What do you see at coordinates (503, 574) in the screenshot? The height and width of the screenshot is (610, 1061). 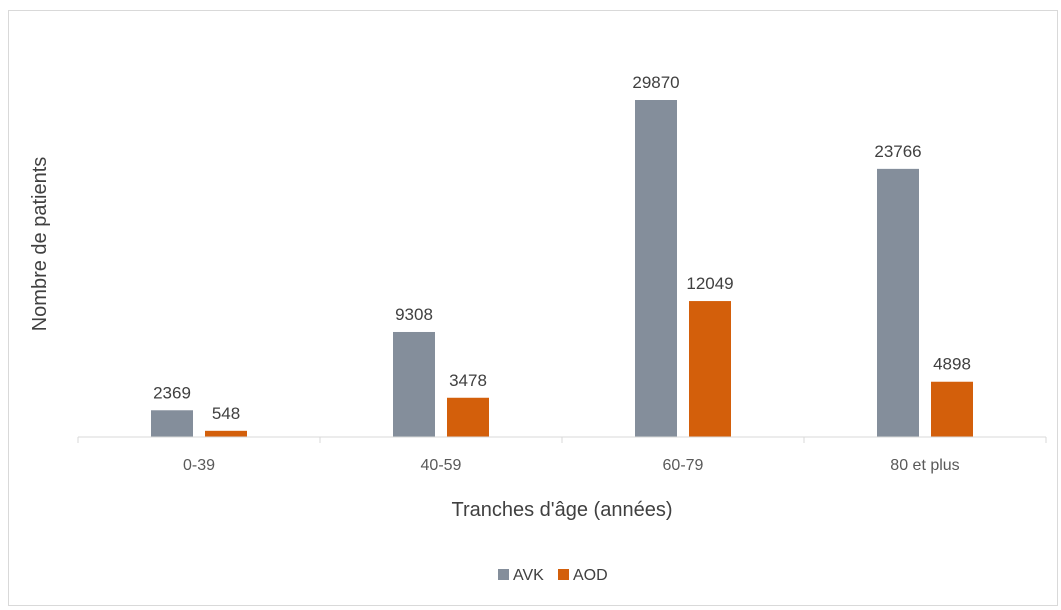 I see `legend-swatch-avk` at bounding box center [503, 574].